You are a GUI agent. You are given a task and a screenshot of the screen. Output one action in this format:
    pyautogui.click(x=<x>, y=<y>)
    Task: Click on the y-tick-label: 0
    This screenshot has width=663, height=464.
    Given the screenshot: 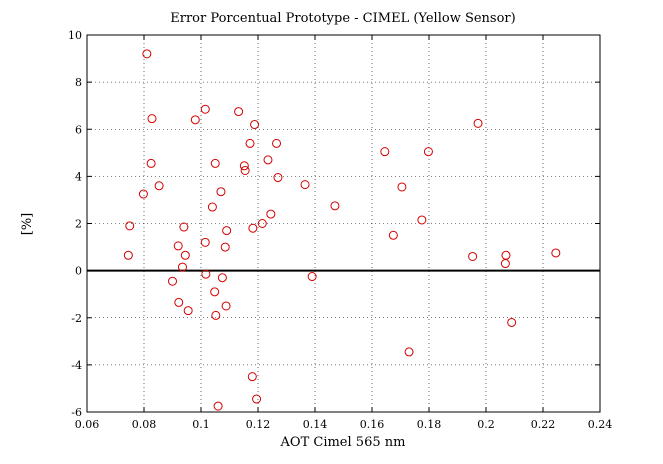 What is the action you would take?
    pyautogui.click(x=78, y=271)
    